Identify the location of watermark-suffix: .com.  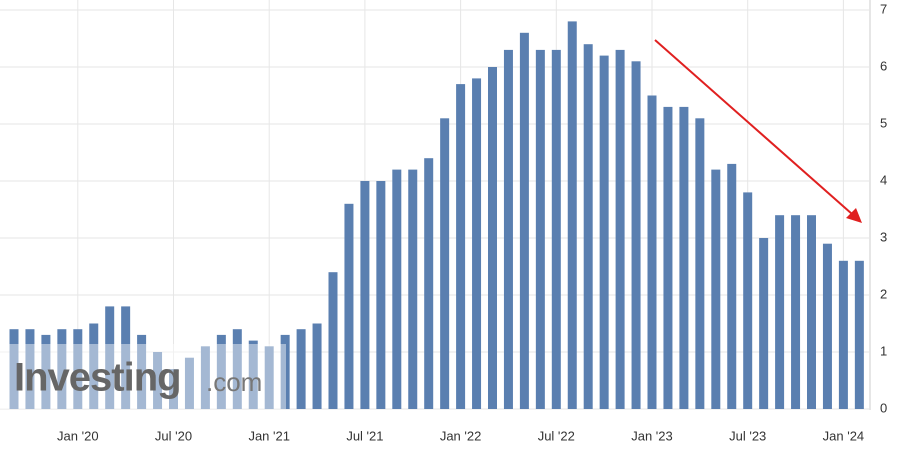
(234, 382).